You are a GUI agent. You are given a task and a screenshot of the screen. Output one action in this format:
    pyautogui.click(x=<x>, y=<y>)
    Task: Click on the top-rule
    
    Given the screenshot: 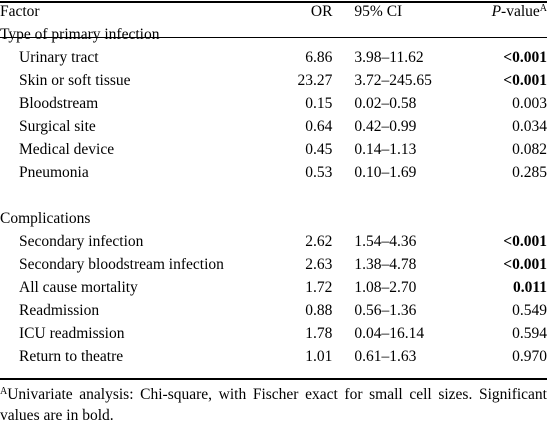 What is the action you would take?
    pyautogui.click(x=273, y=2)
    